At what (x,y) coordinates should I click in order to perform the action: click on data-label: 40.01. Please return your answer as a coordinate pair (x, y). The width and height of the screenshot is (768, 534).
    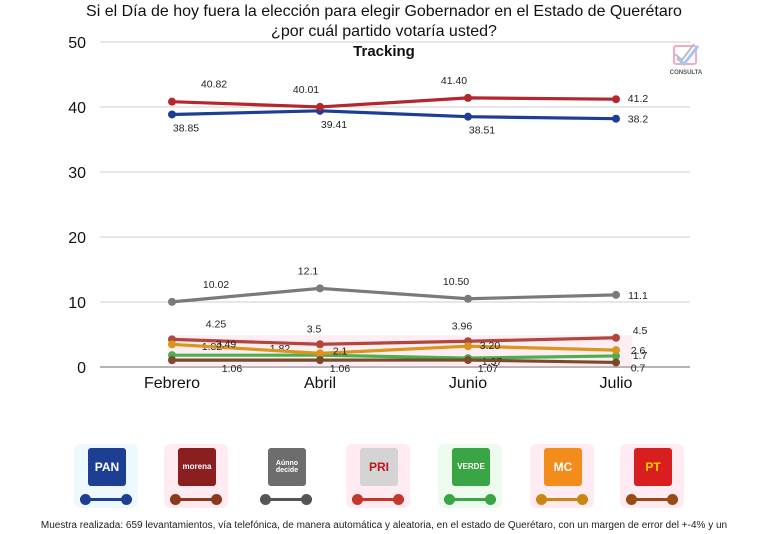
    Looking at the image, I should click on (306, 90).